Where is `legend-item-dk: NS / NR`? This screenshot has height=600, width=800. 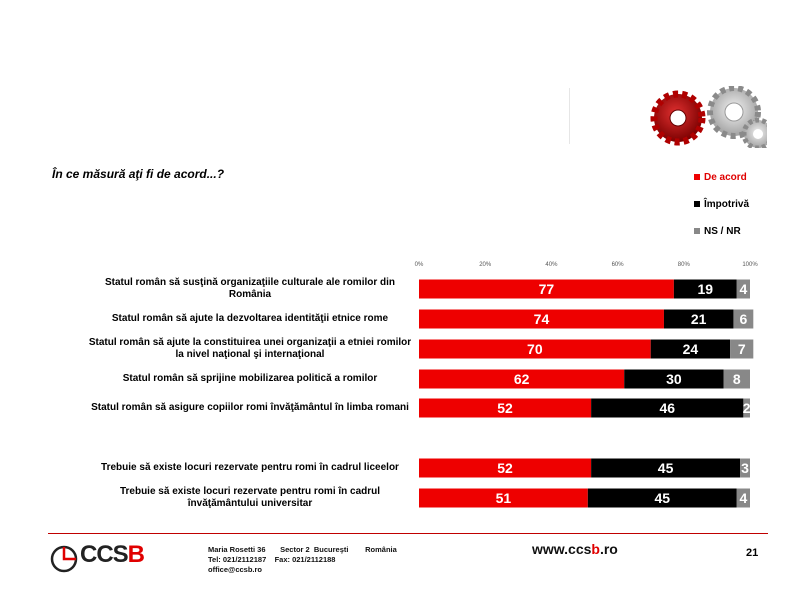 legend-item-dk: NS / NR is located at coordinates (721, 231).